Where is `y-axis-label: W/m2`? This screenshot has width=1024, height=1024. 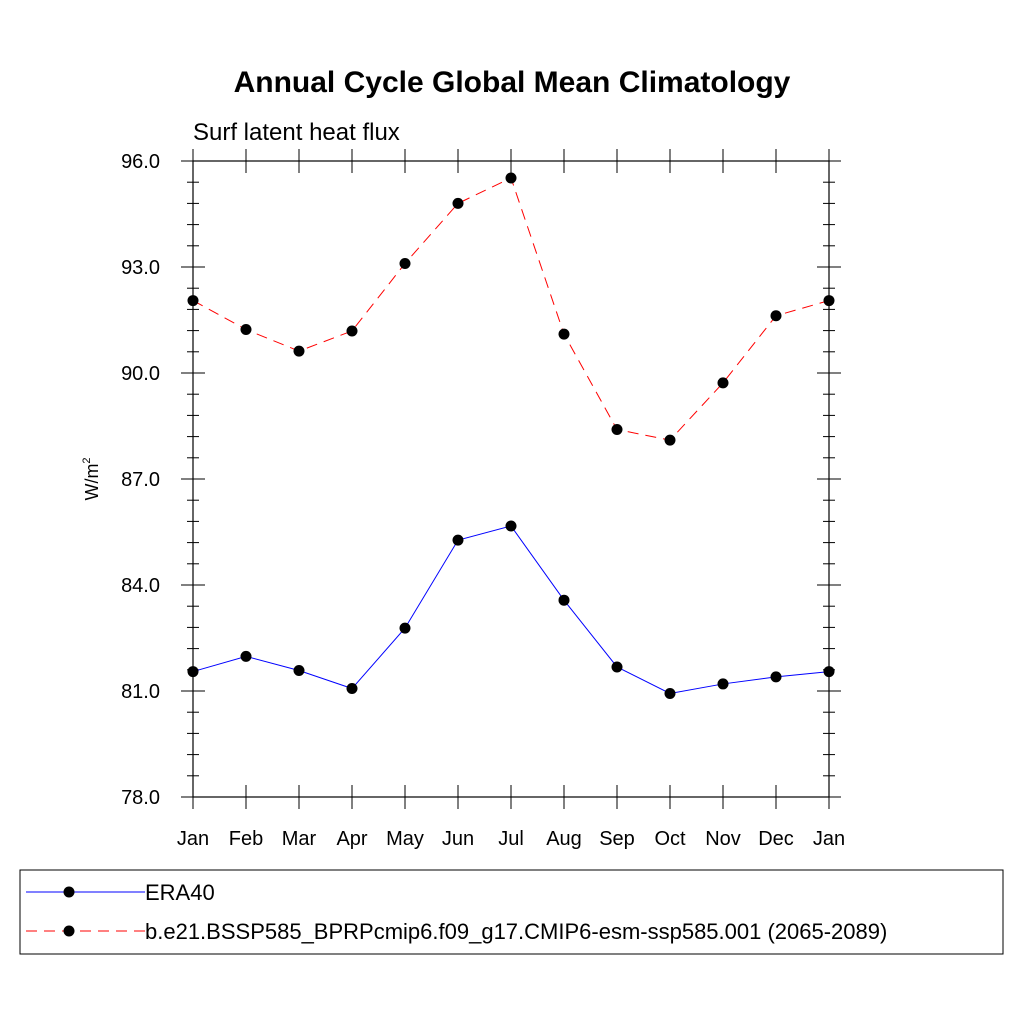 y-axis-label: W/m2 is located at coordinates (91, 478).